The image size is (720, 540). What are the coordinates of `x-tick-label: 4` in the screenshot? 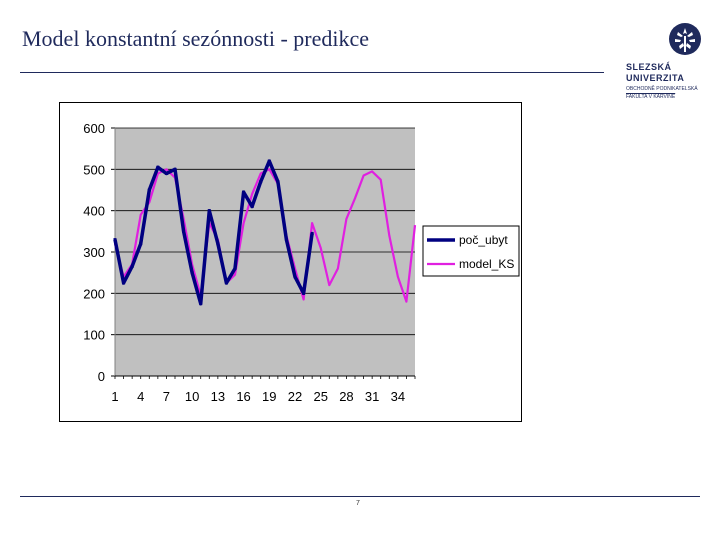 It's located at (140, 396).